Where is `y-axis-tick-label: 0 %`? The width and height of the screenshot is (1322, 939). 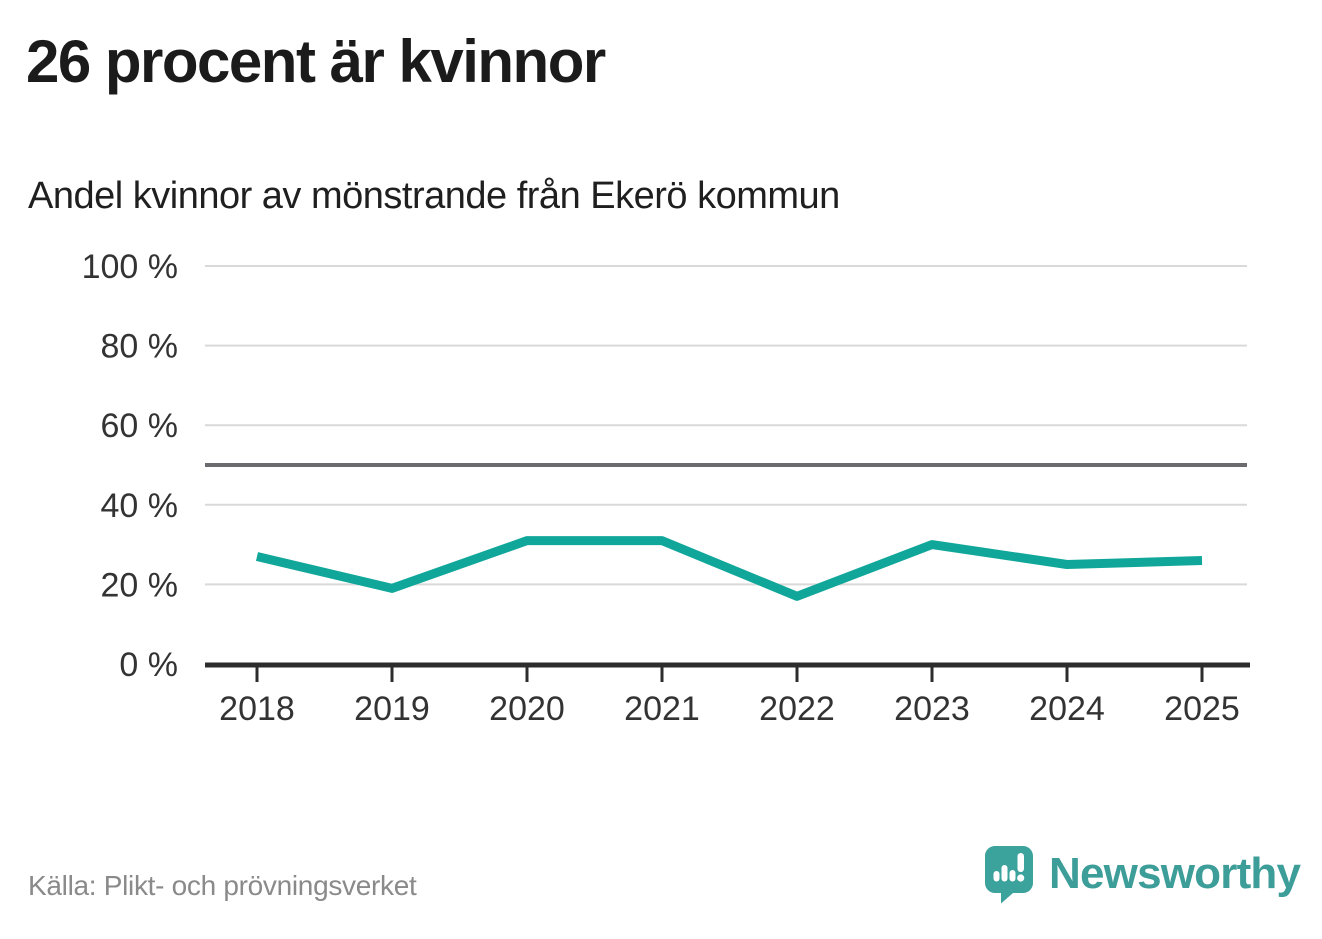
y-axis-tick-label: 0 % is located at coordinates (148, 665).